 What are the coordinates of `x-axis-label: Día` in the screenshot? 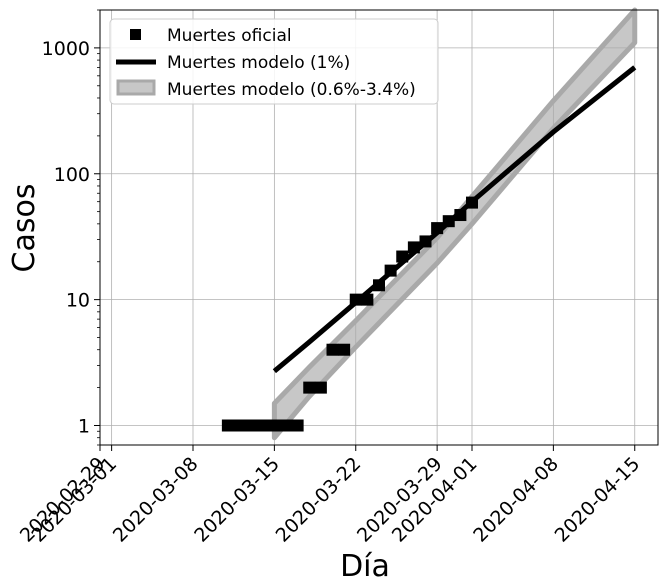 It's located at (365, 566).